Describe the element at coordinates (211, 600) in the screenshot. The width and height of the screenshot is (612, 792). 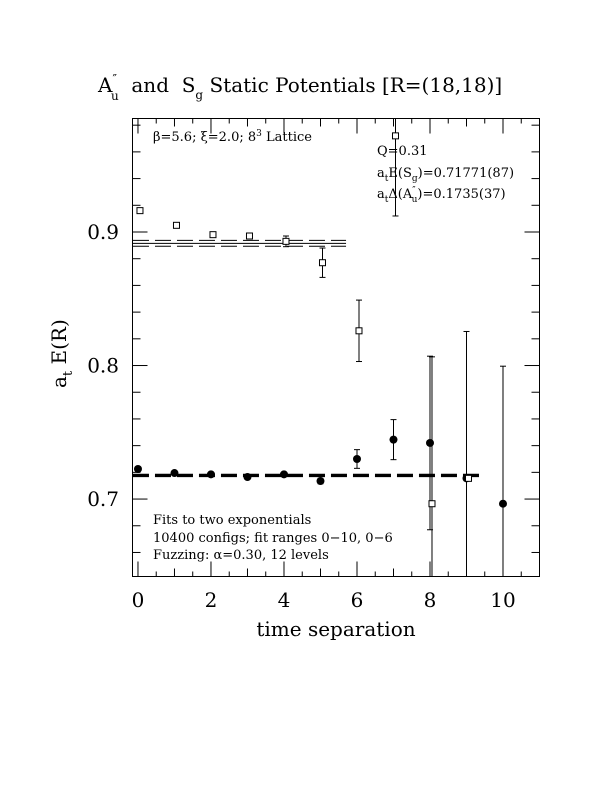
I see `x-tick-label: 2` at that location.